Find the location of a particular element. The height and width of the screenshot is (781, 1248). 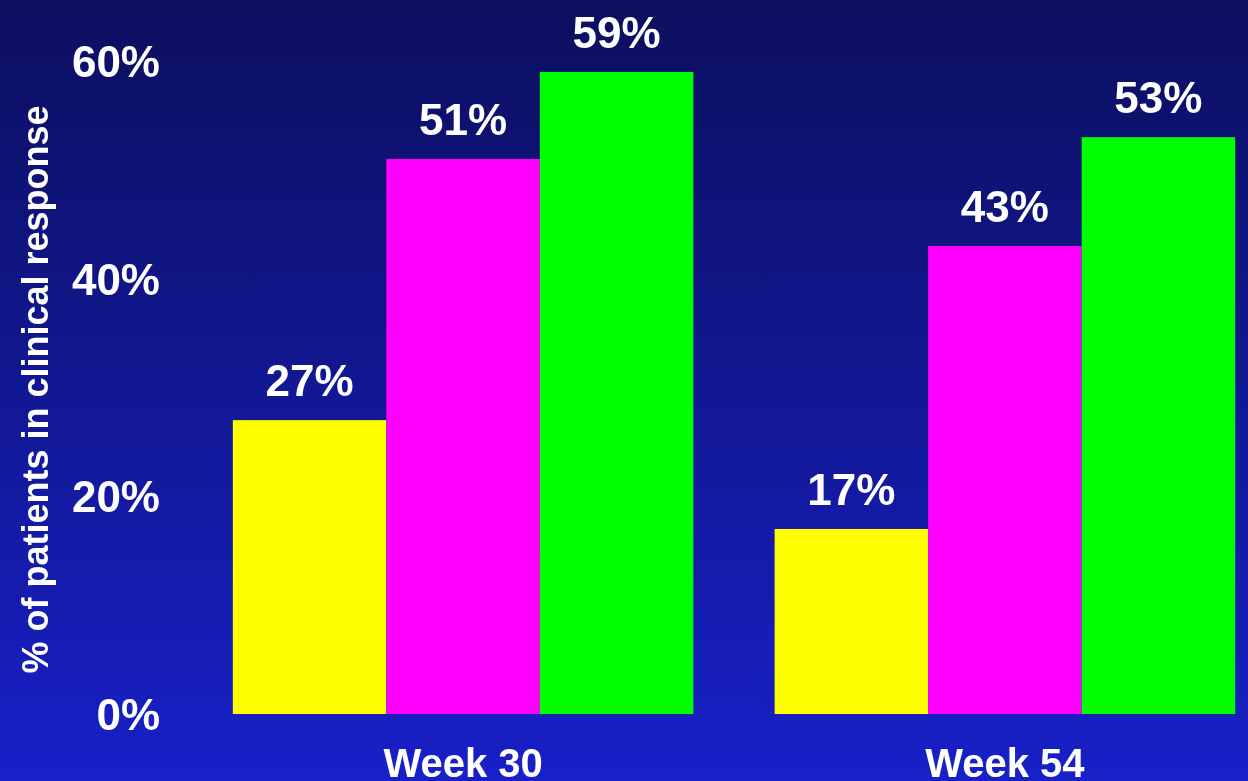

data-label: 53% is located at coordinates (1158, 98).